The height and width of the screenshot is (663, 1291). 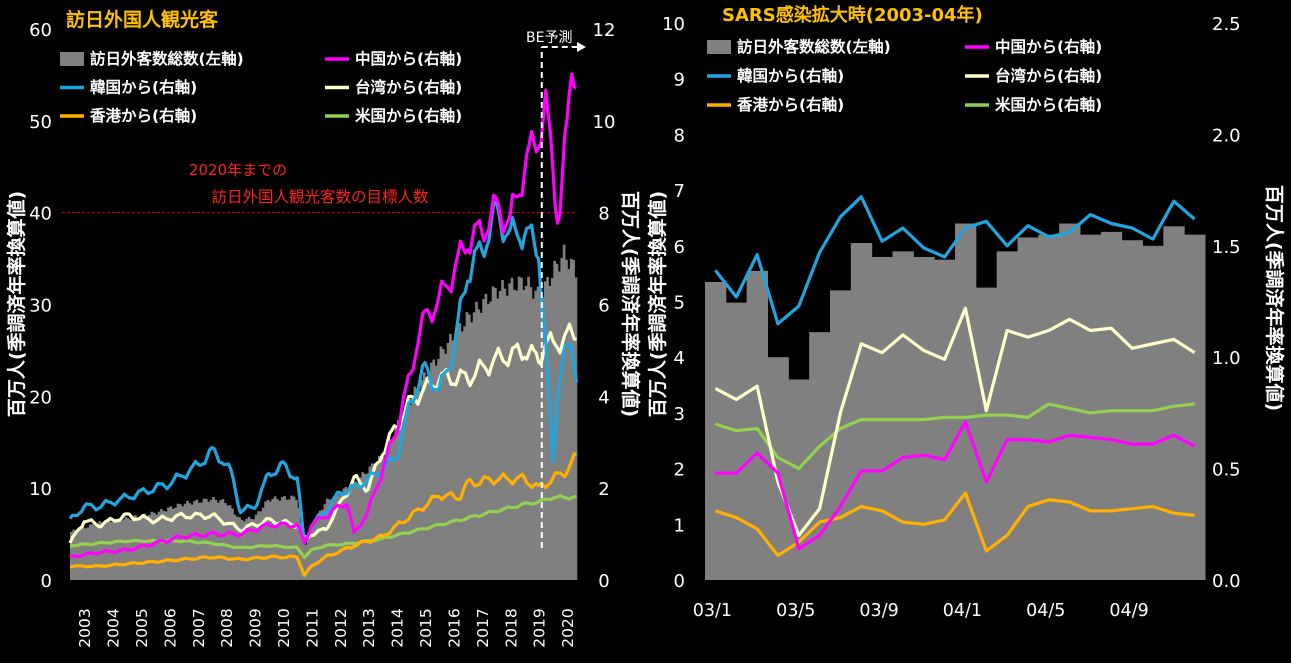 What do you see at coordinates (603, 214) in the screenshot?
I see `y2-tick-label: 8` at bounding box center [603, 214].